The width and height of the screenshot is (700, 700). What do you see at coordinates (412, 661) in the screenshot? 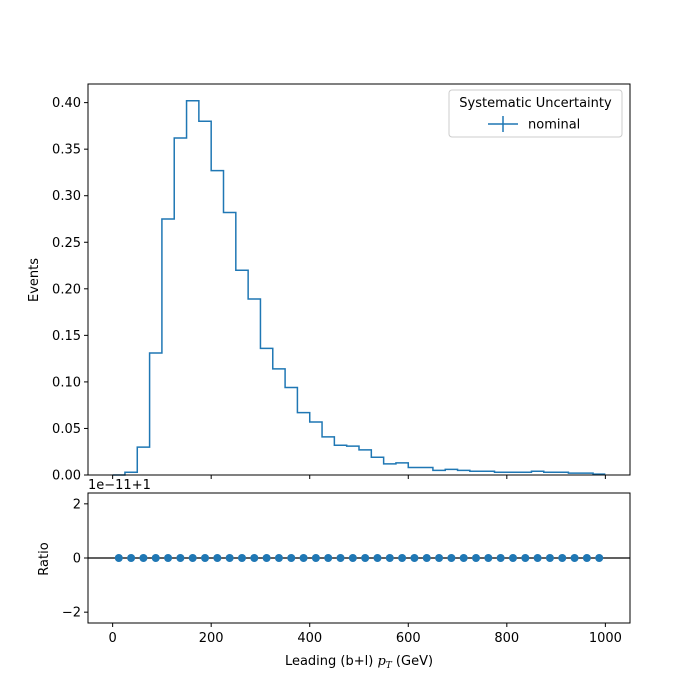
I see `x-axis-label-unit: (GeV)` at bounding box center [412, 661].